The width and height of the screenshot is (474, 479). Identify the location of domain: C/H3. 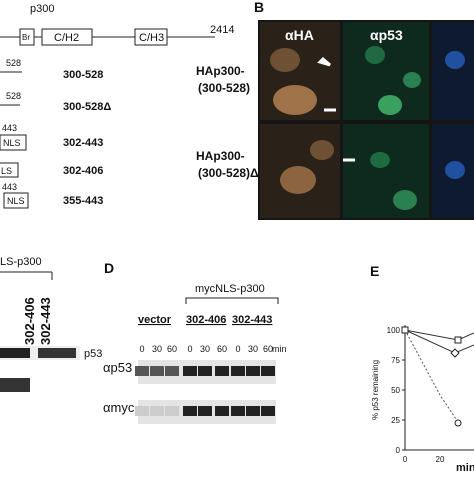
(151, 38).